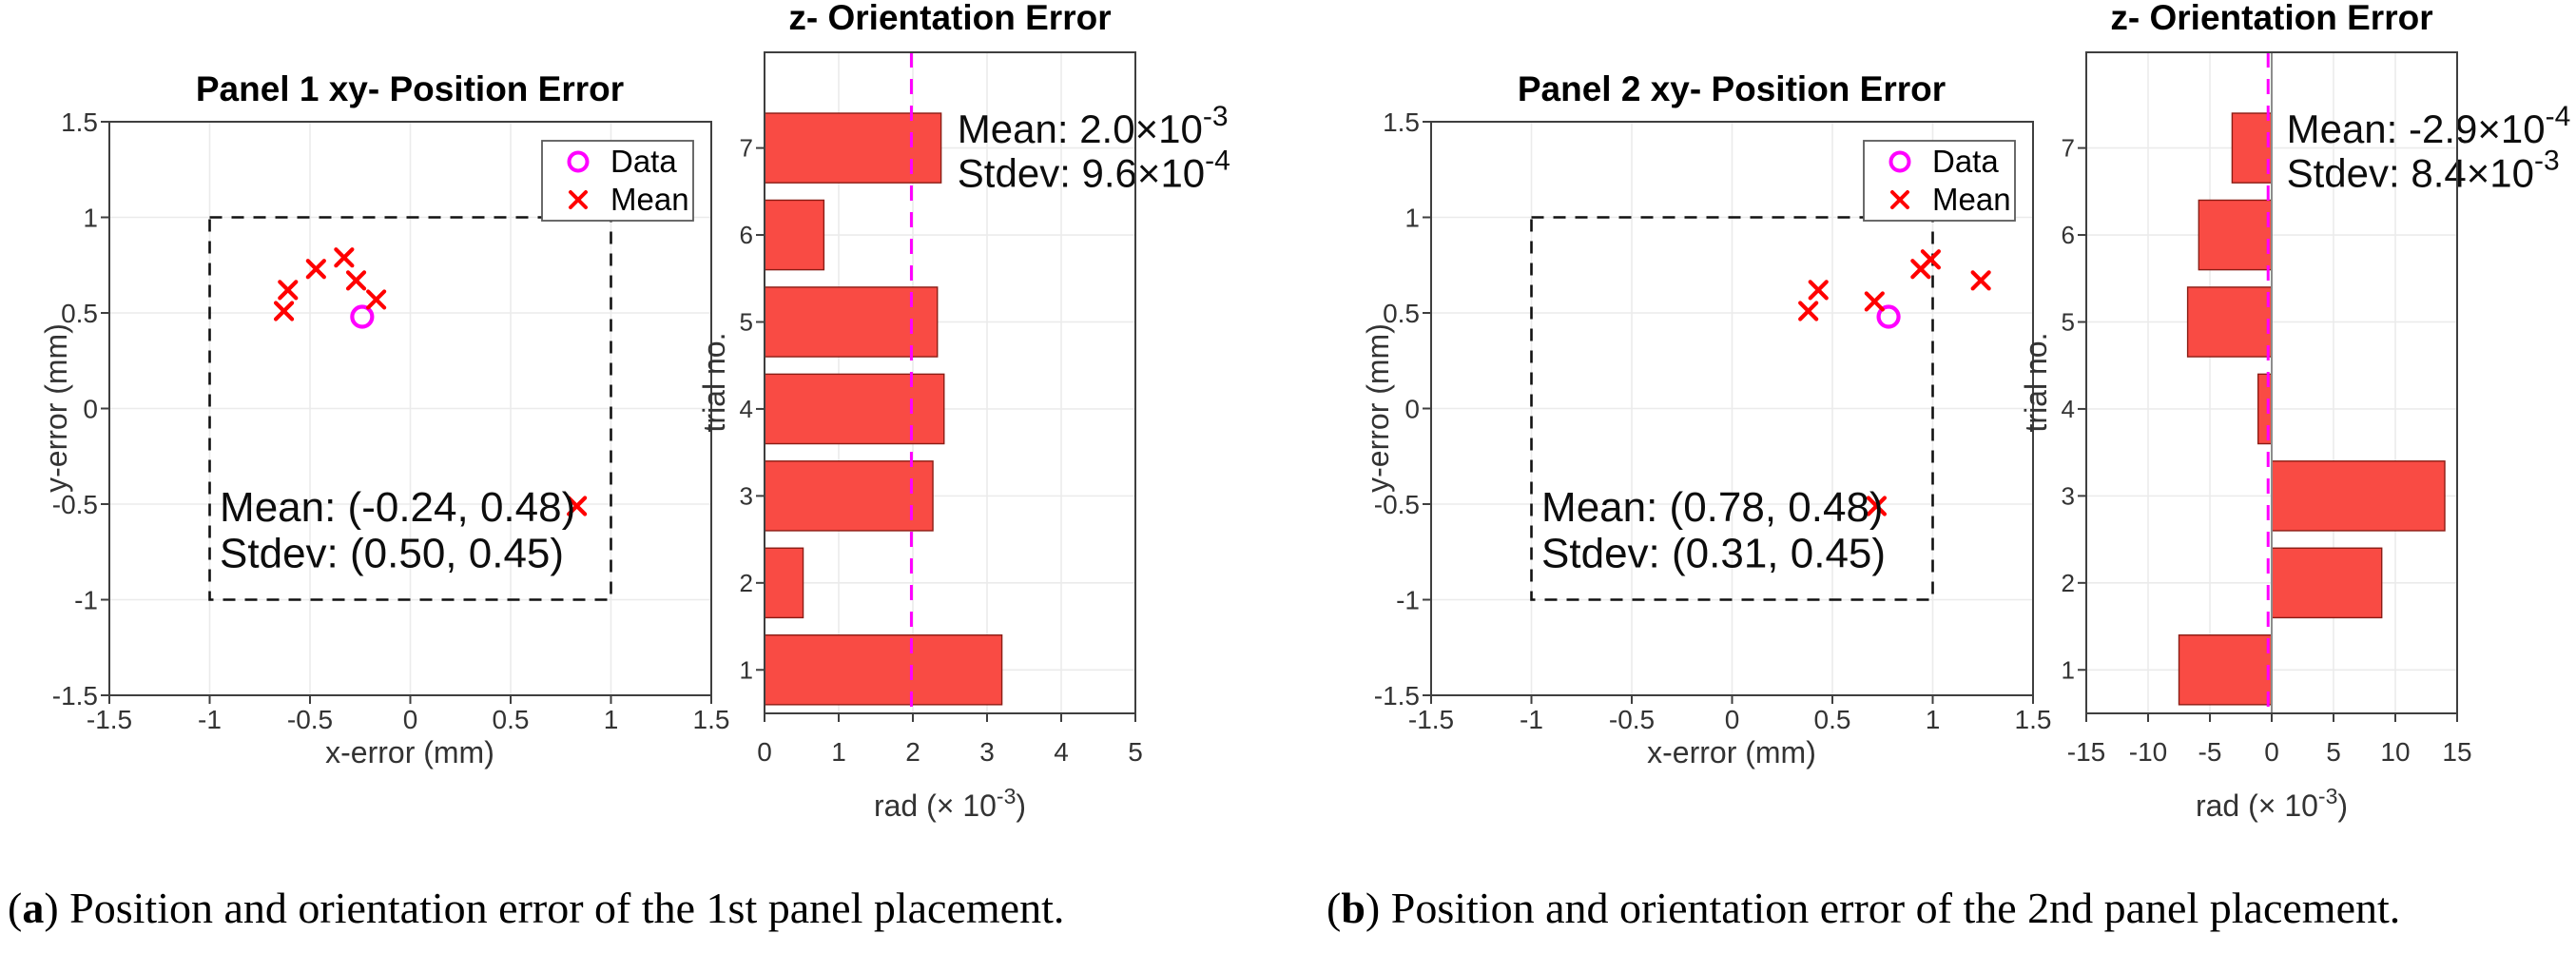  What do you see at coordinates (2395, 752) in the screenshot?
I see `x-tick-label: 10` at bounding box center [2395, 752].